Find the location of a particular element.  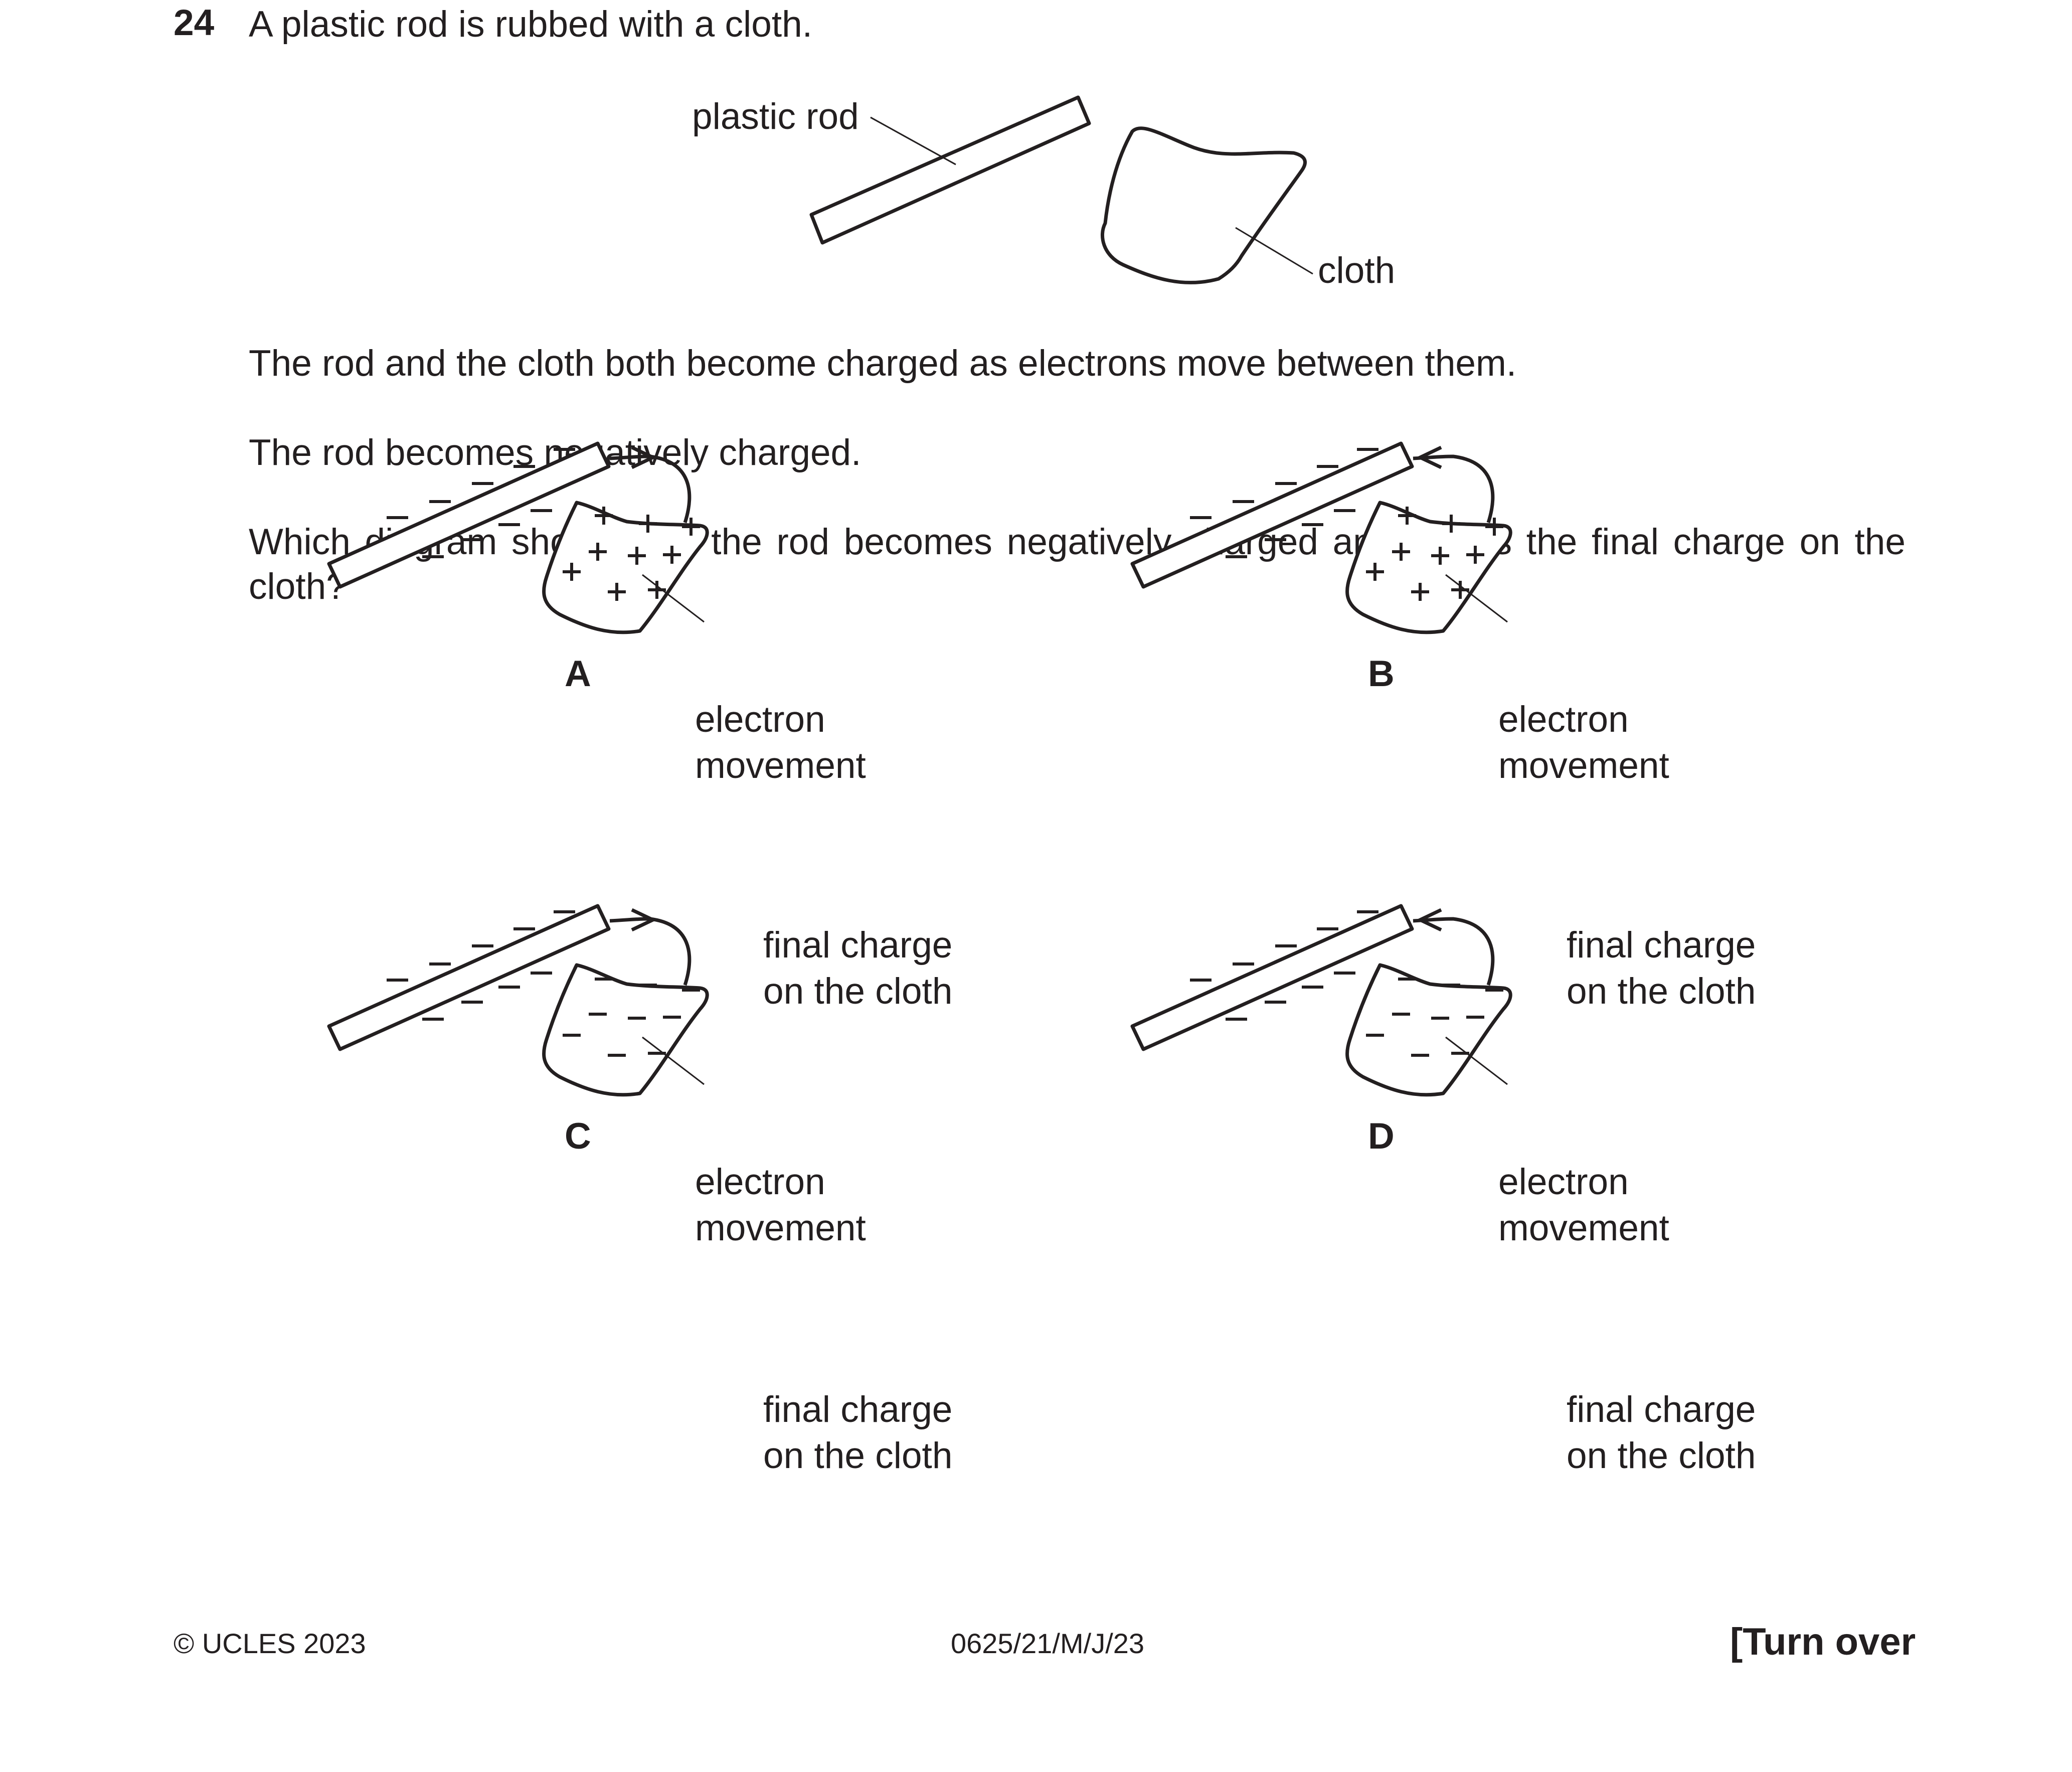

option-c-arrow-label-1: electron is located at coordinates (760, 1182).